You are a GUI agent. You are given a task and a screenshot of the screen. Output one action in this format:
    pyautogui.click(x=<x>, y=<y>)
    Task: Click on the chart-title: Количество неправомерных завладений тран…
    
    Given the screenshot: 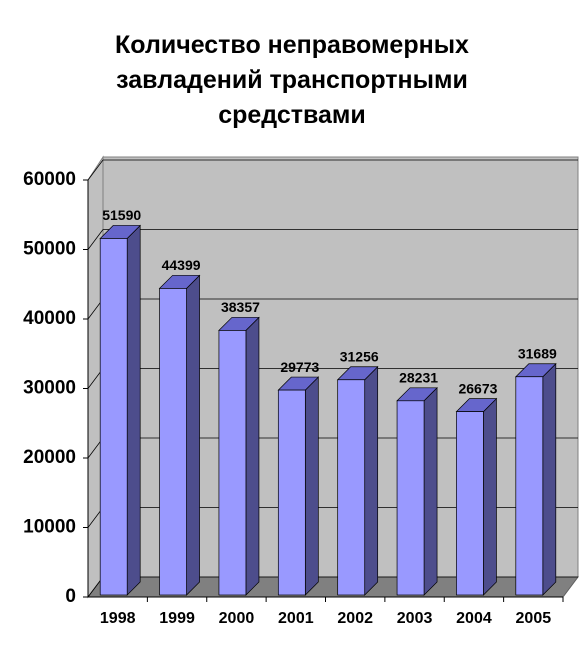 What is the action you would take?
    pyautogui.click(x=292, y=80)
    